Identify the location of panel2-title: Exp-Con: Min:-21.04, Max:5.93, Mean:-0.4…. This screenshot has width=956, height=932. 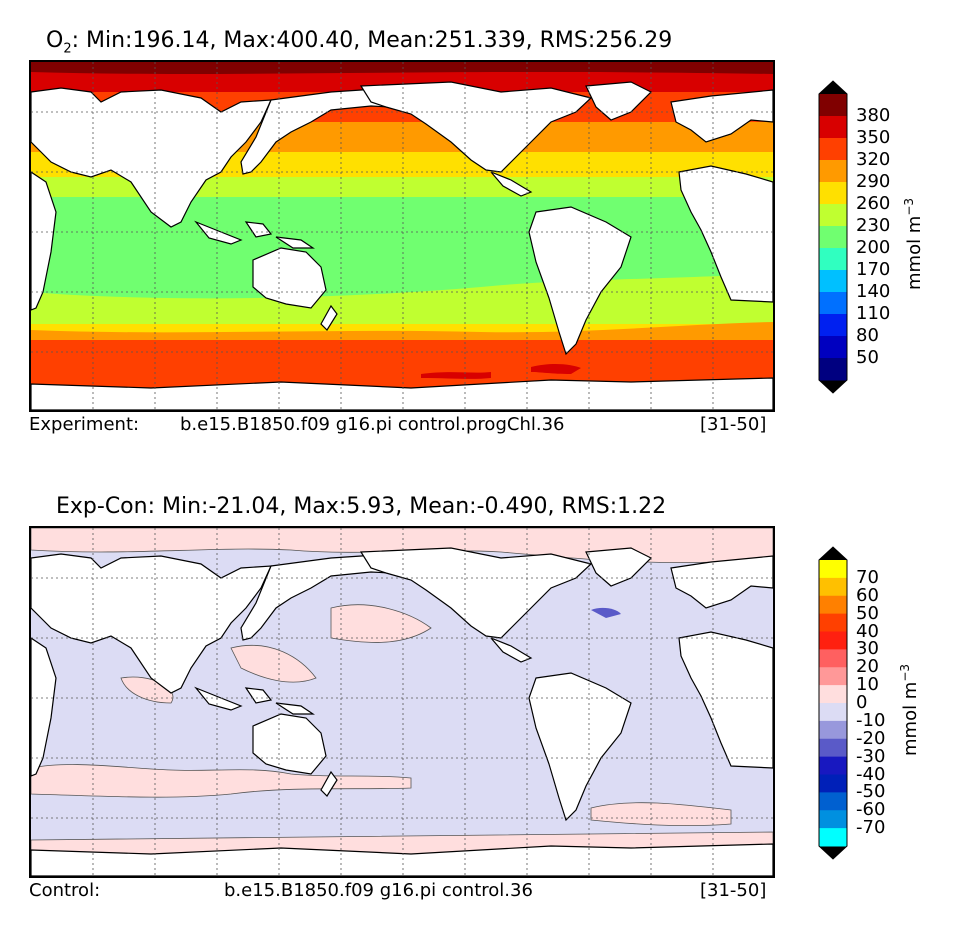
(361, 506).